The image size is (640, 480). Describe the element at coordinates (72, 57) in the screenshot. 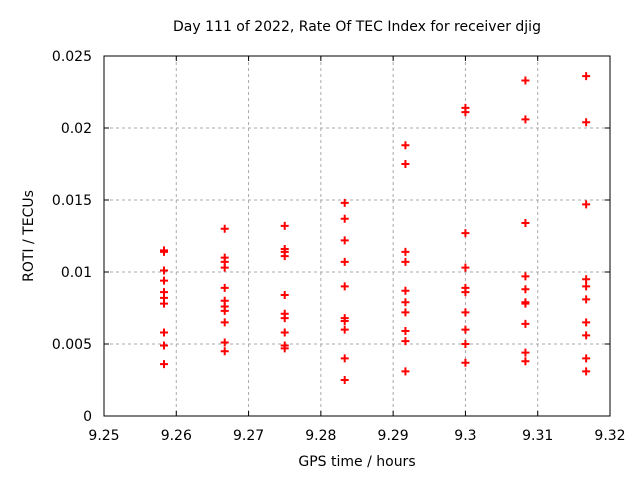

I see `y-tick-label: 0.025` at that location.